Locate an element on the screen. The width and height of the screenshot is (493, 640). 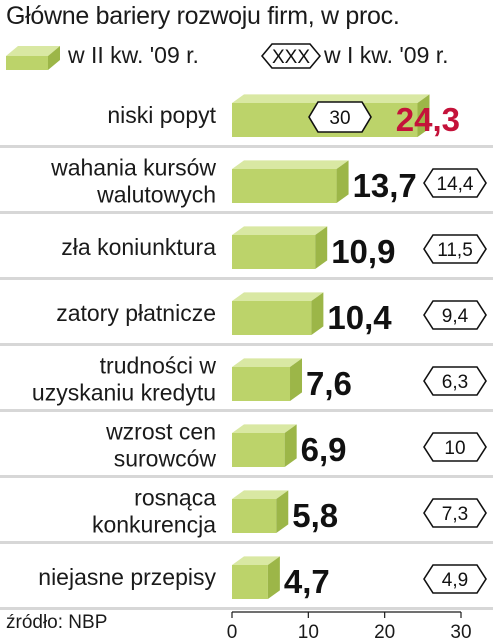
category-label-line: zła koniunktura is located at coordinates (138, 247).